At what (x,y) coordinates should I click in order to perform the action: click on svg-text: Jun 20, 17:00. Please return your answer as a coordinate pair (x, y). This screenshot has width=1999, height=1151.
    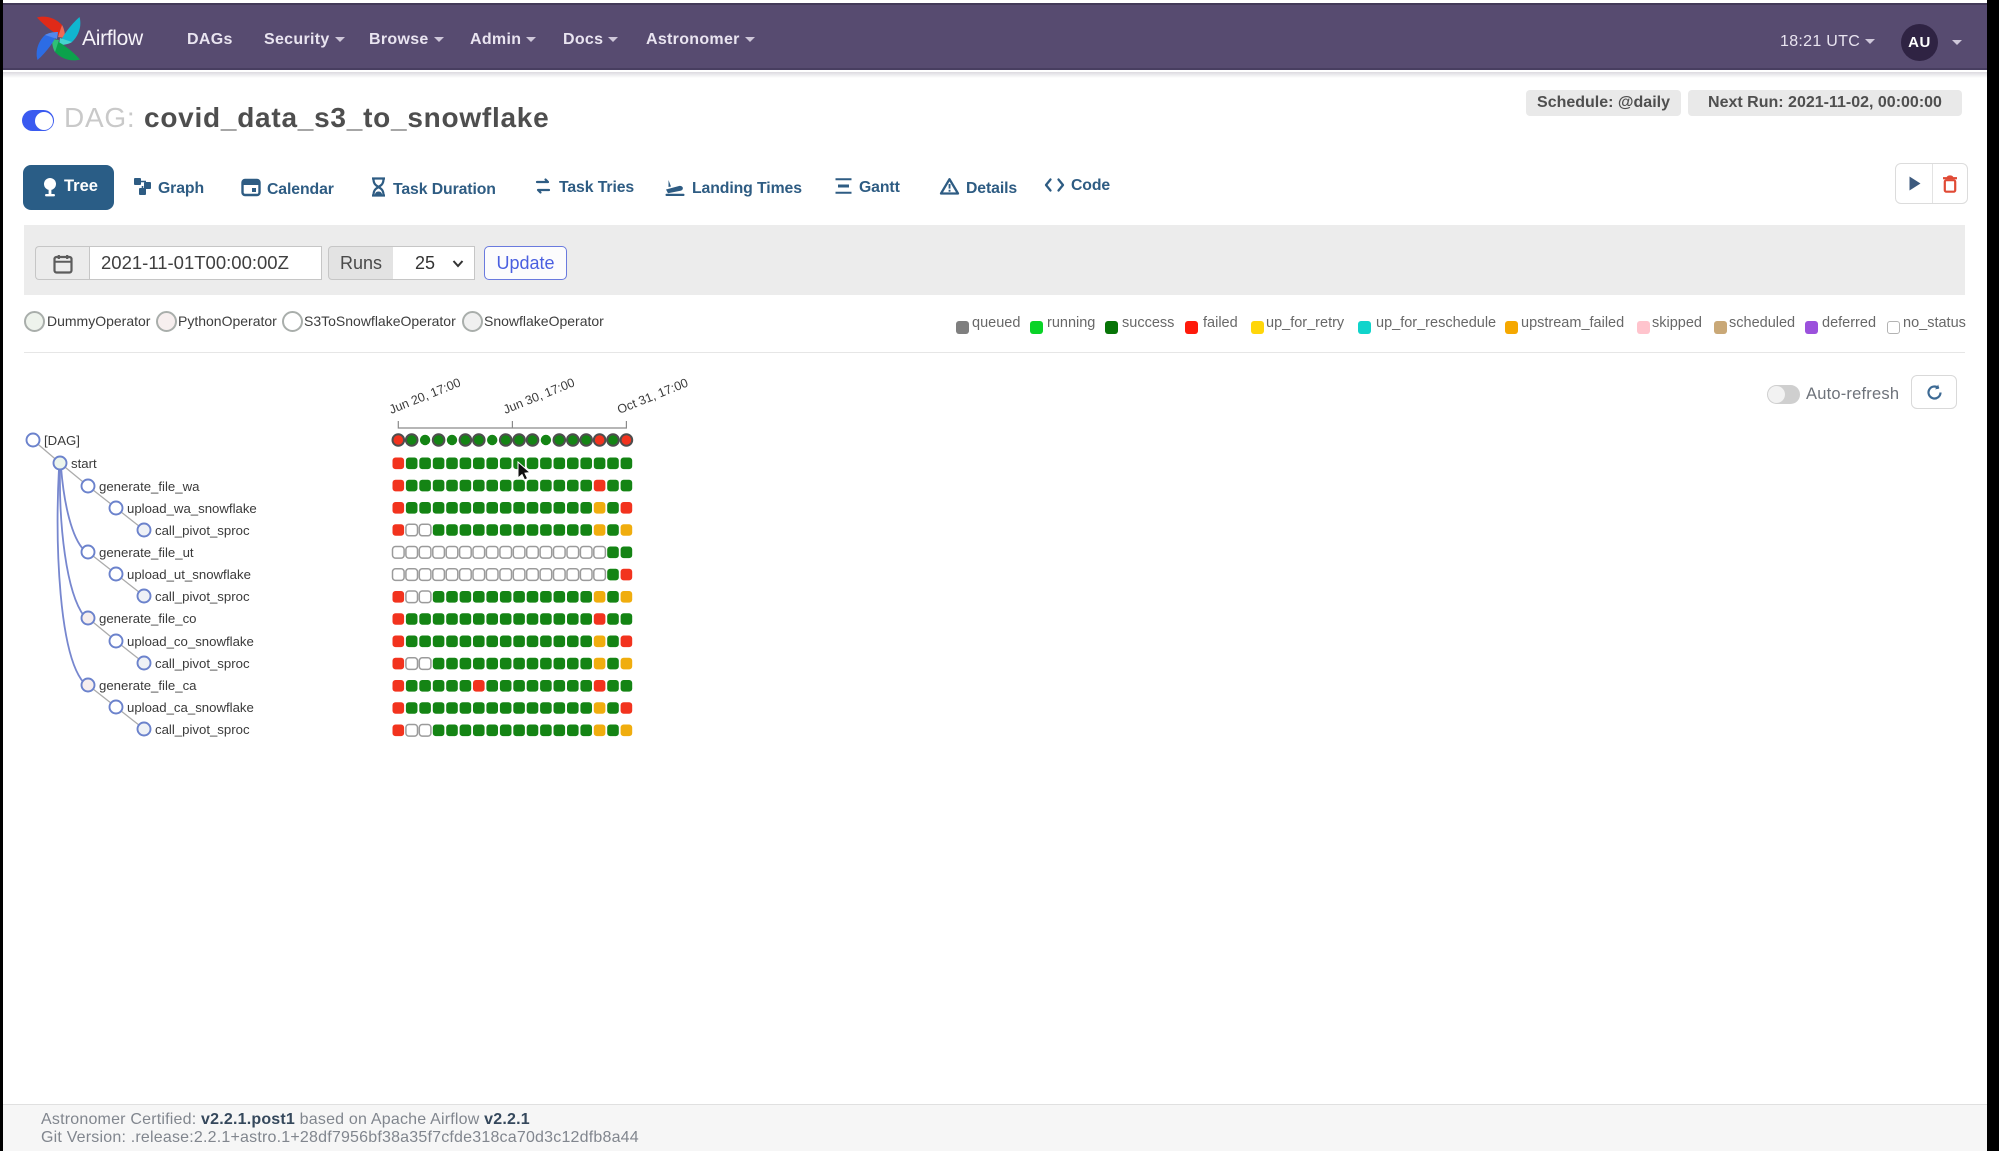
    Looking at the image, I should click on (425, 395).